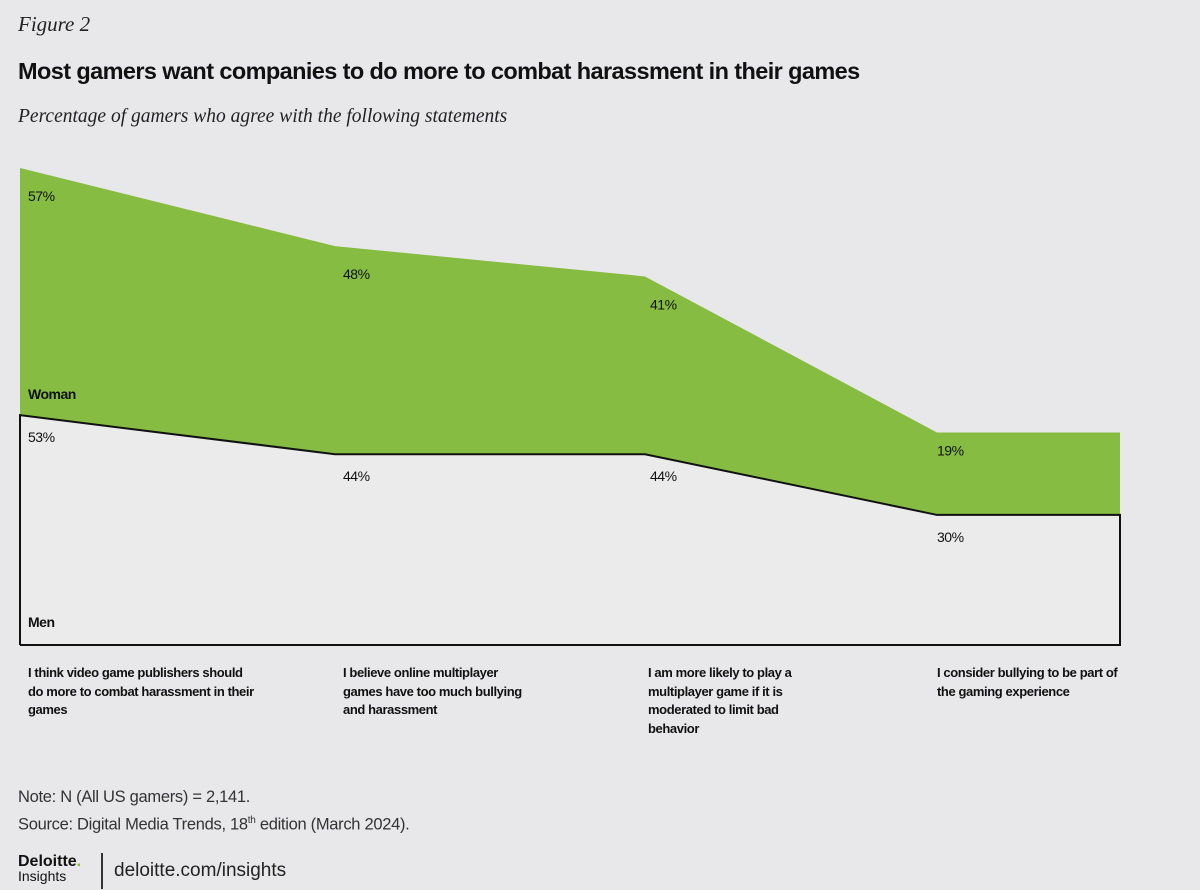 The width and height of the screenshot is (1200, 890). I want to click on woman-series-label: Woman, so click(52, 394).